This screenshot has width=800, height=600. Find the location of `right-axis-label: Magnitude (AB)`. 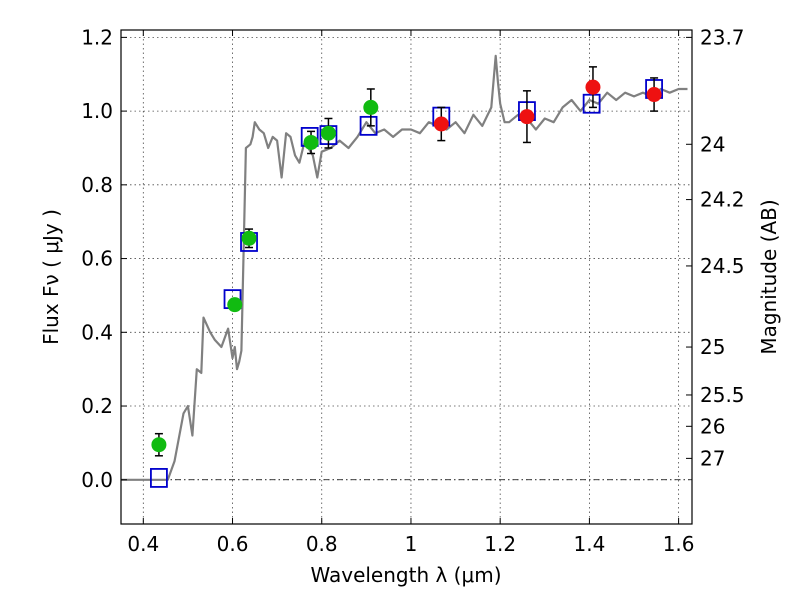

right-axis-label: Magnitude (AB) is located at coordinates (769, 276).